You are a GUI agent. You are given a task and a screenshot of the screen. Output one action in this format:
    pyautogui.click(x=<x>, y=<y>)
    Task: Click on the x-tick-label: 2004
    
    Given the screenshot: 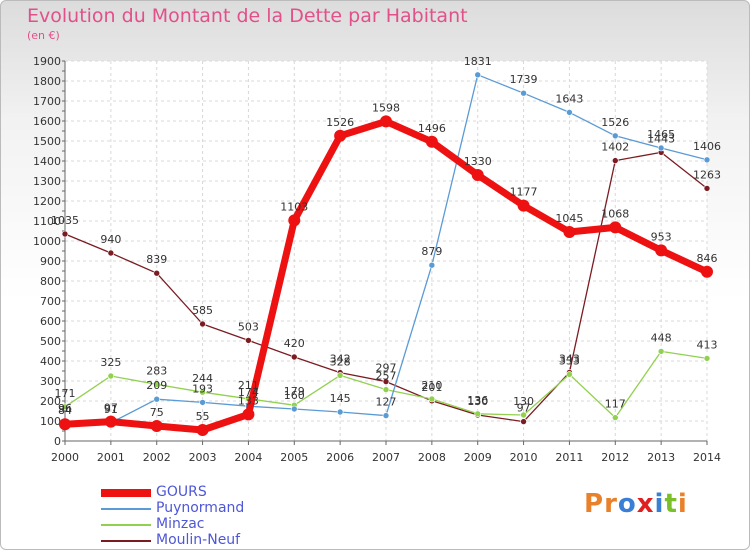 What is the action you would take?
    pyautogui.click(x=248, y=457)
    